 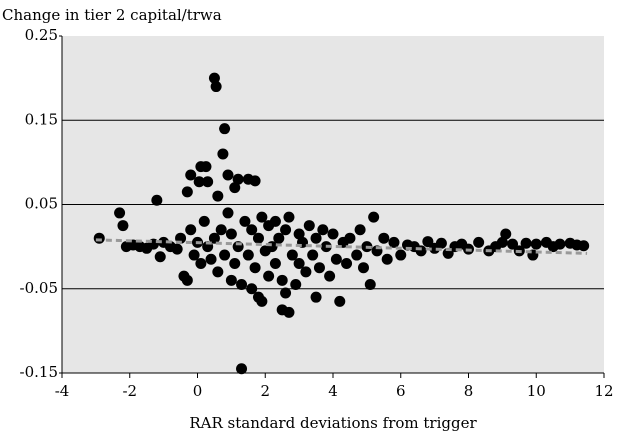 What do you see at coordinates (536, 391) in the screenshot?
I see `x-tick-label: 10` at bounding box center [536, 391].